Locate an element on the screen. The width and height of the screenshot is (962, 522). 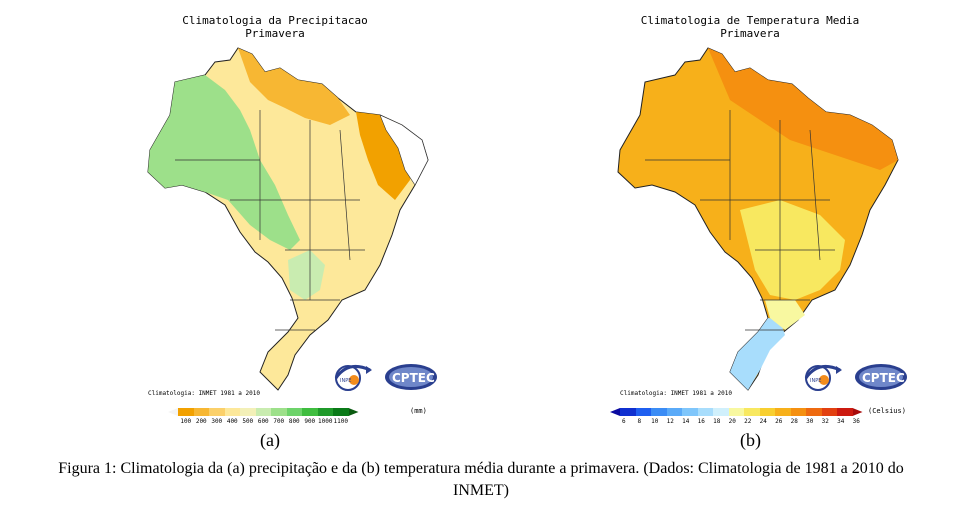
darker-north-b is located at coordinates (803, 109).